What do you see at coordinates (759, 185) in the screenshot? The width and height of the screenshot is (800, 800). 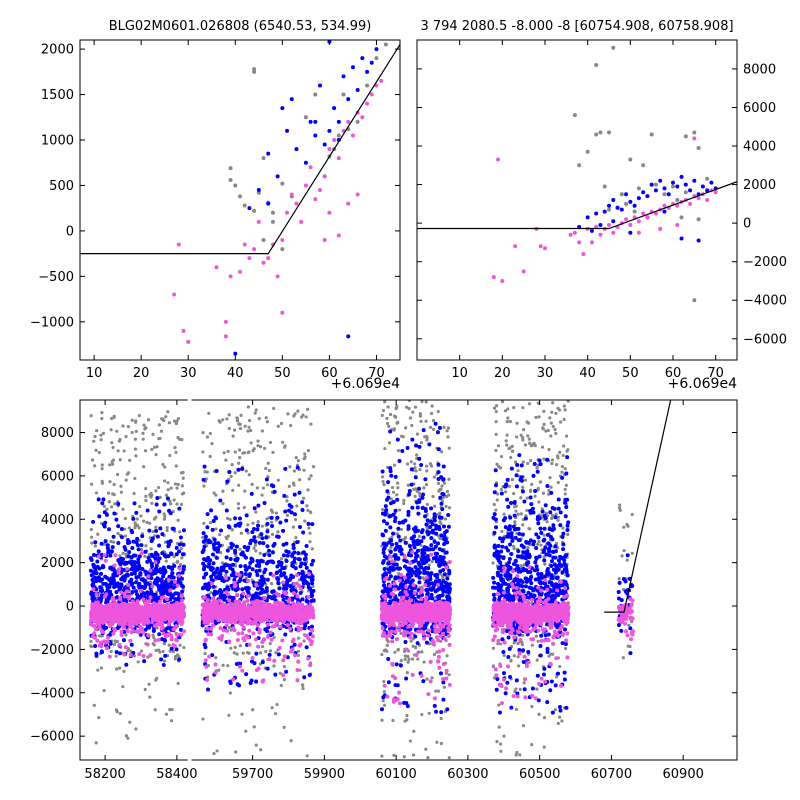 I see `y-tick-label: 2000` at bounding box center [759, 185].